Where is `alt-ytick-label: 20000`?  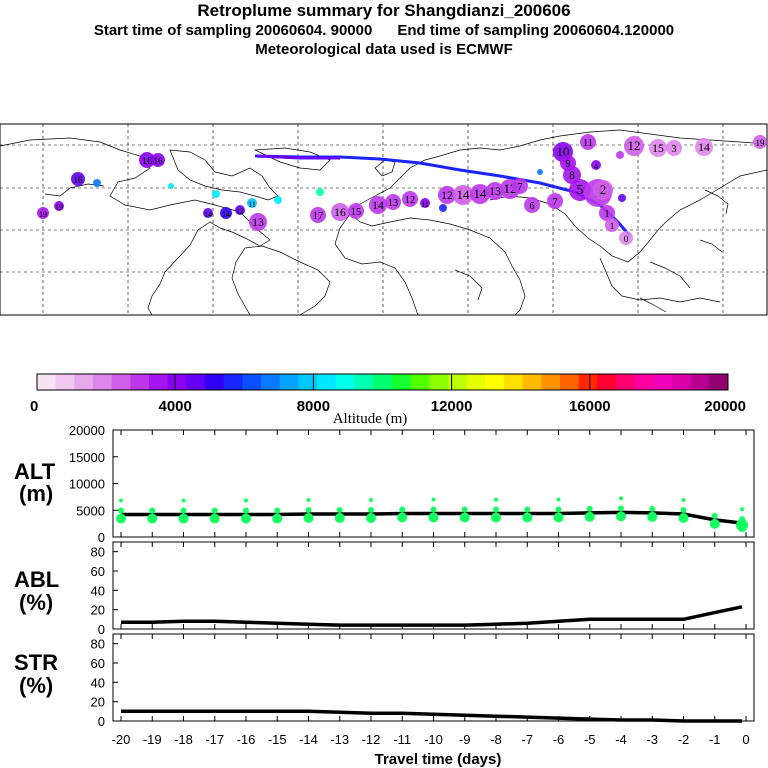 alt-ytick-label: 20000 is located at coordinates (87, 430).